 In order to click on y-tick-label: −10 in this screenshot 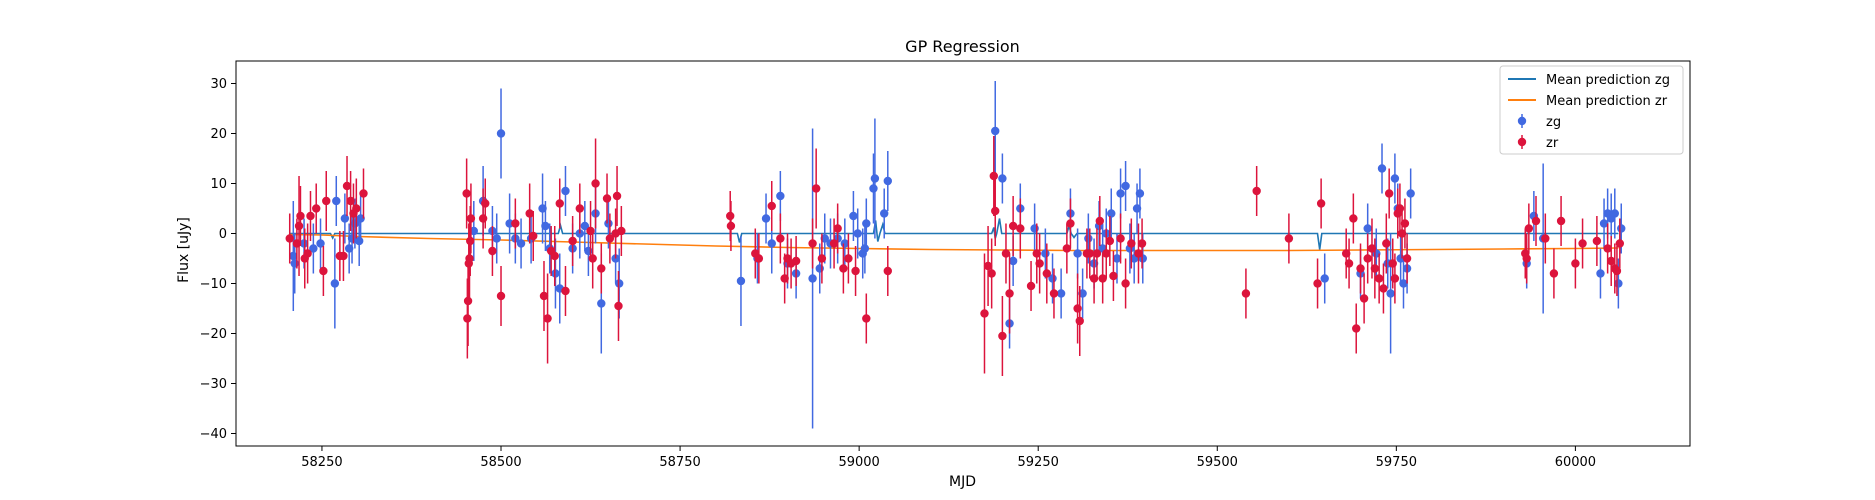, I will do `click(213, 284)`.